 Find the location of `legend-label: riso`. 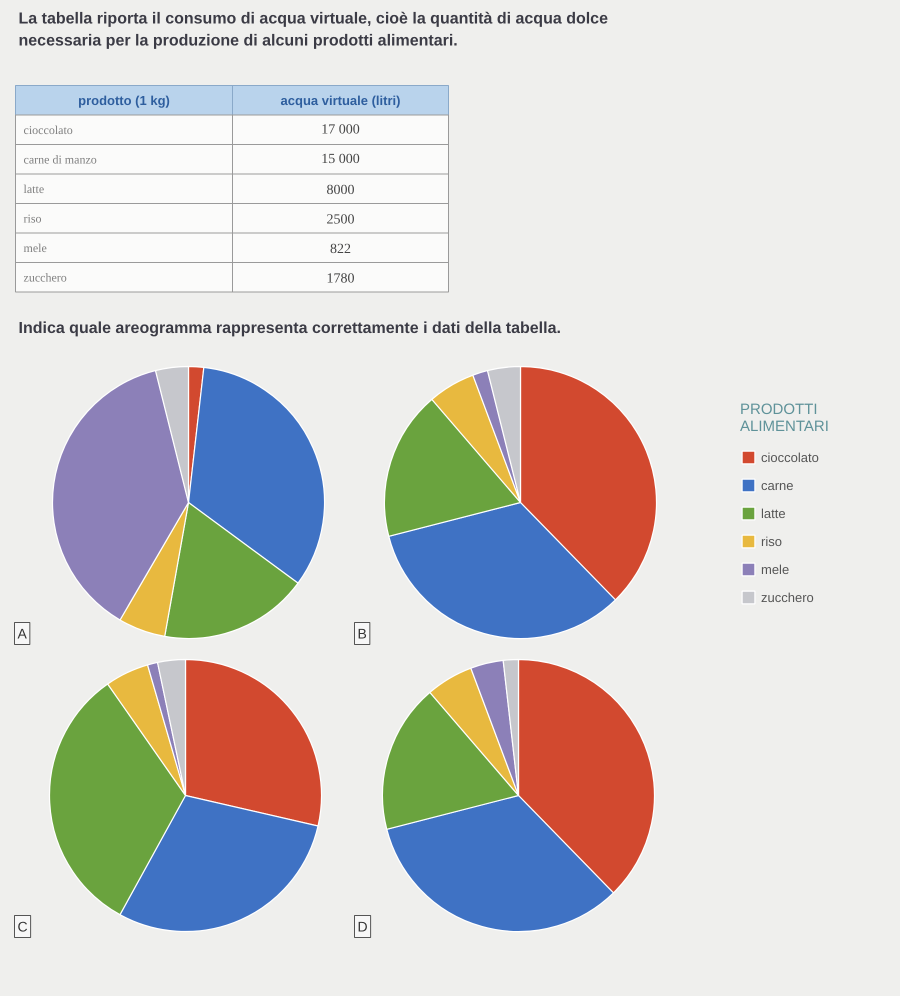

legend-label: riso is located at coordinates (771, 541).